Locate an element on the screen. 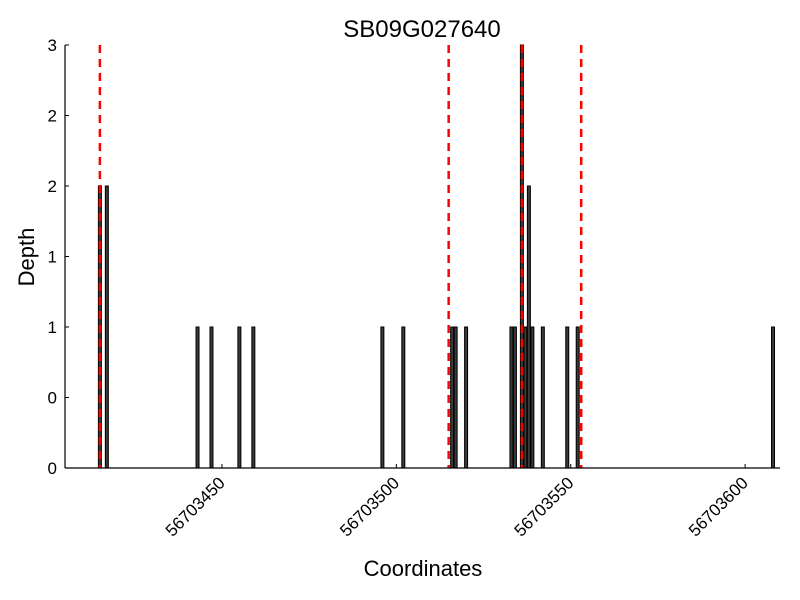 The image size is (800, 600). x-axis-label: Coordinates is located at coordinates (423, 568).